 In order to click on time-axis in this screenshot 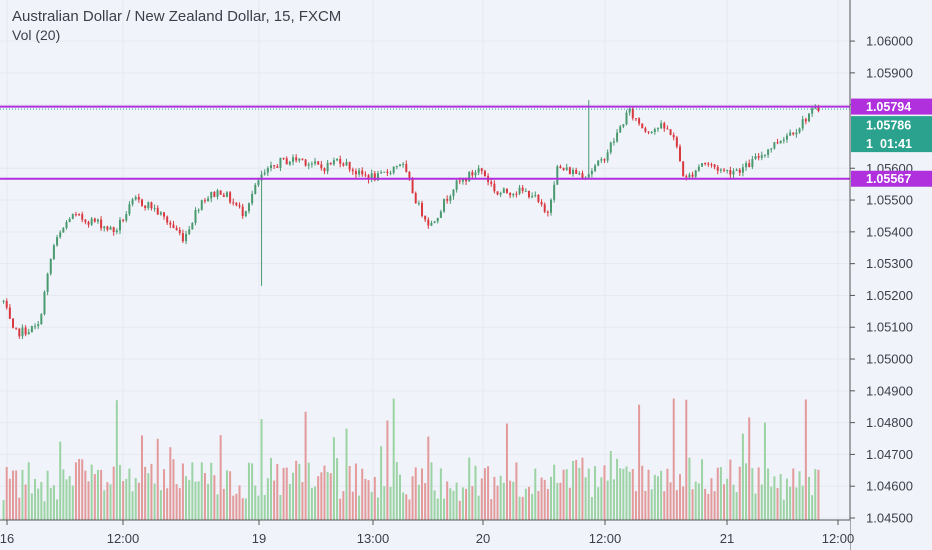, I will do `click(425, 535)`.